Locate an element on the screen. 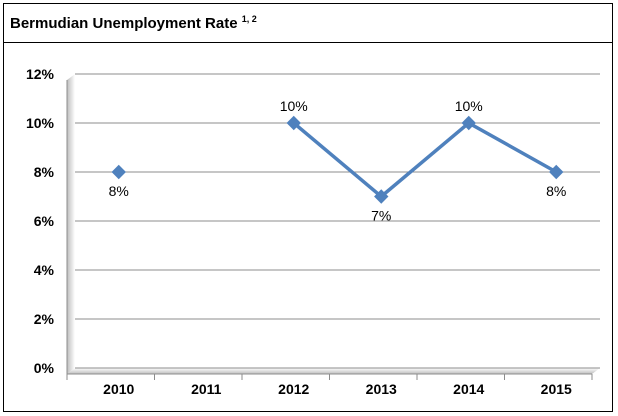  plot-floor is located at coordinates (333, 371).